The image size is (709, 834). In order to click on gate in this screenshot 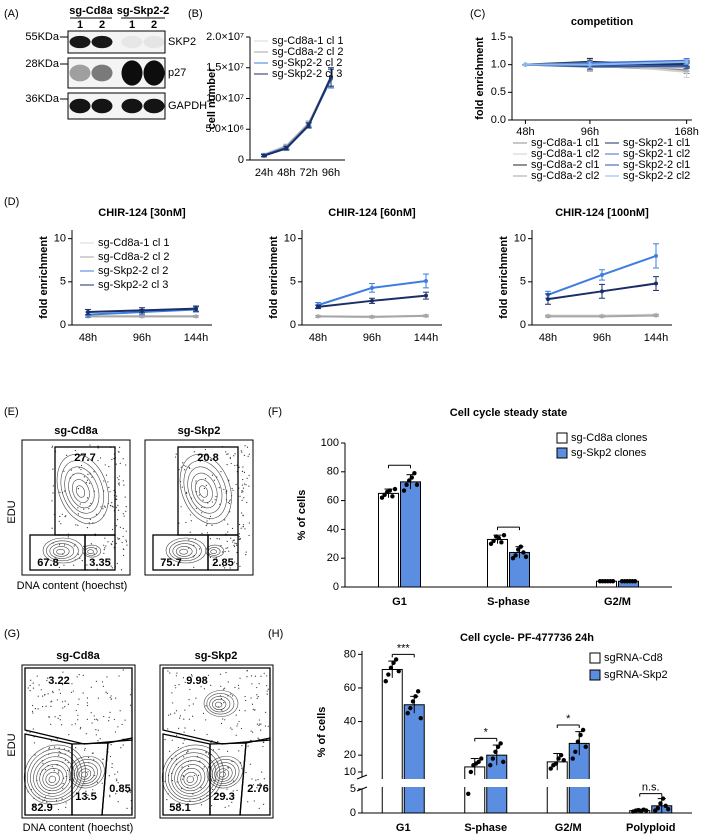, I will do `click(100, 552)`.